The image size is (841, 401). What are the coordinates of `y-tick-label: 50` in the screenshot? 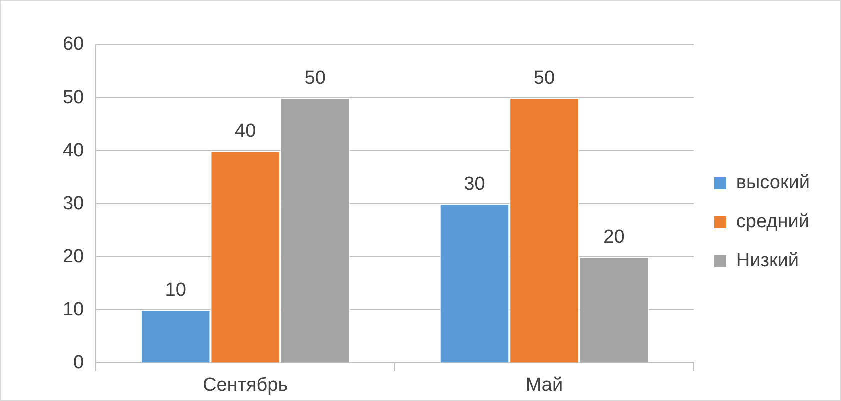 It's located at (73, 97).